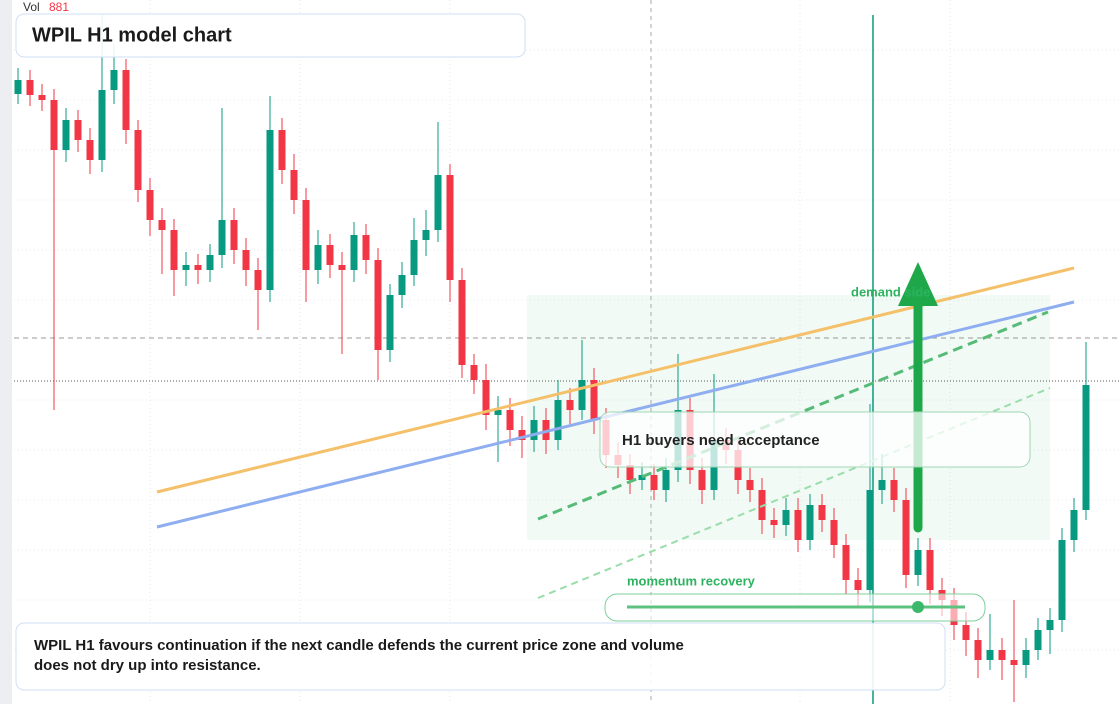  What do you see at coordinates (721, 440) in the screenshot?
I see `annotation: H1 buyers need acceptance` at bounding box center [721, 440].